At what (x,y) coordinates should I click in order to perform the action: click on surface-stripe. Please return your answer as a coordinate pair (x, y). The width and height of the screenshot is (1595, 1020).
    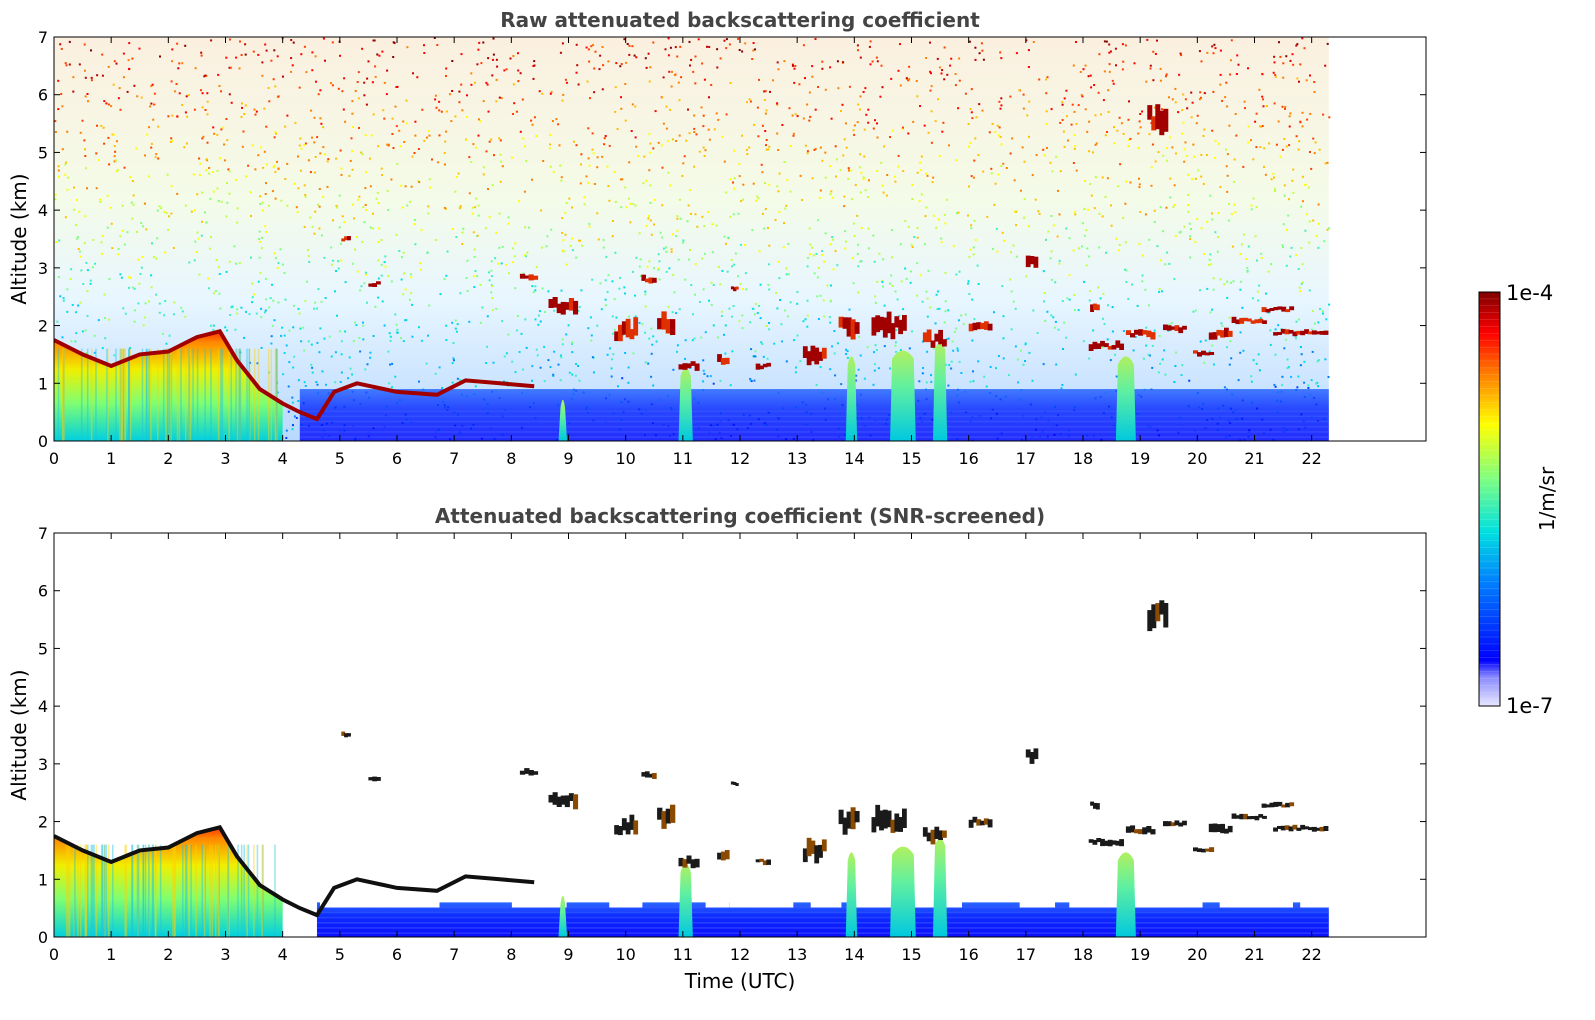
    Looking at the image, I should click on (814, 432).